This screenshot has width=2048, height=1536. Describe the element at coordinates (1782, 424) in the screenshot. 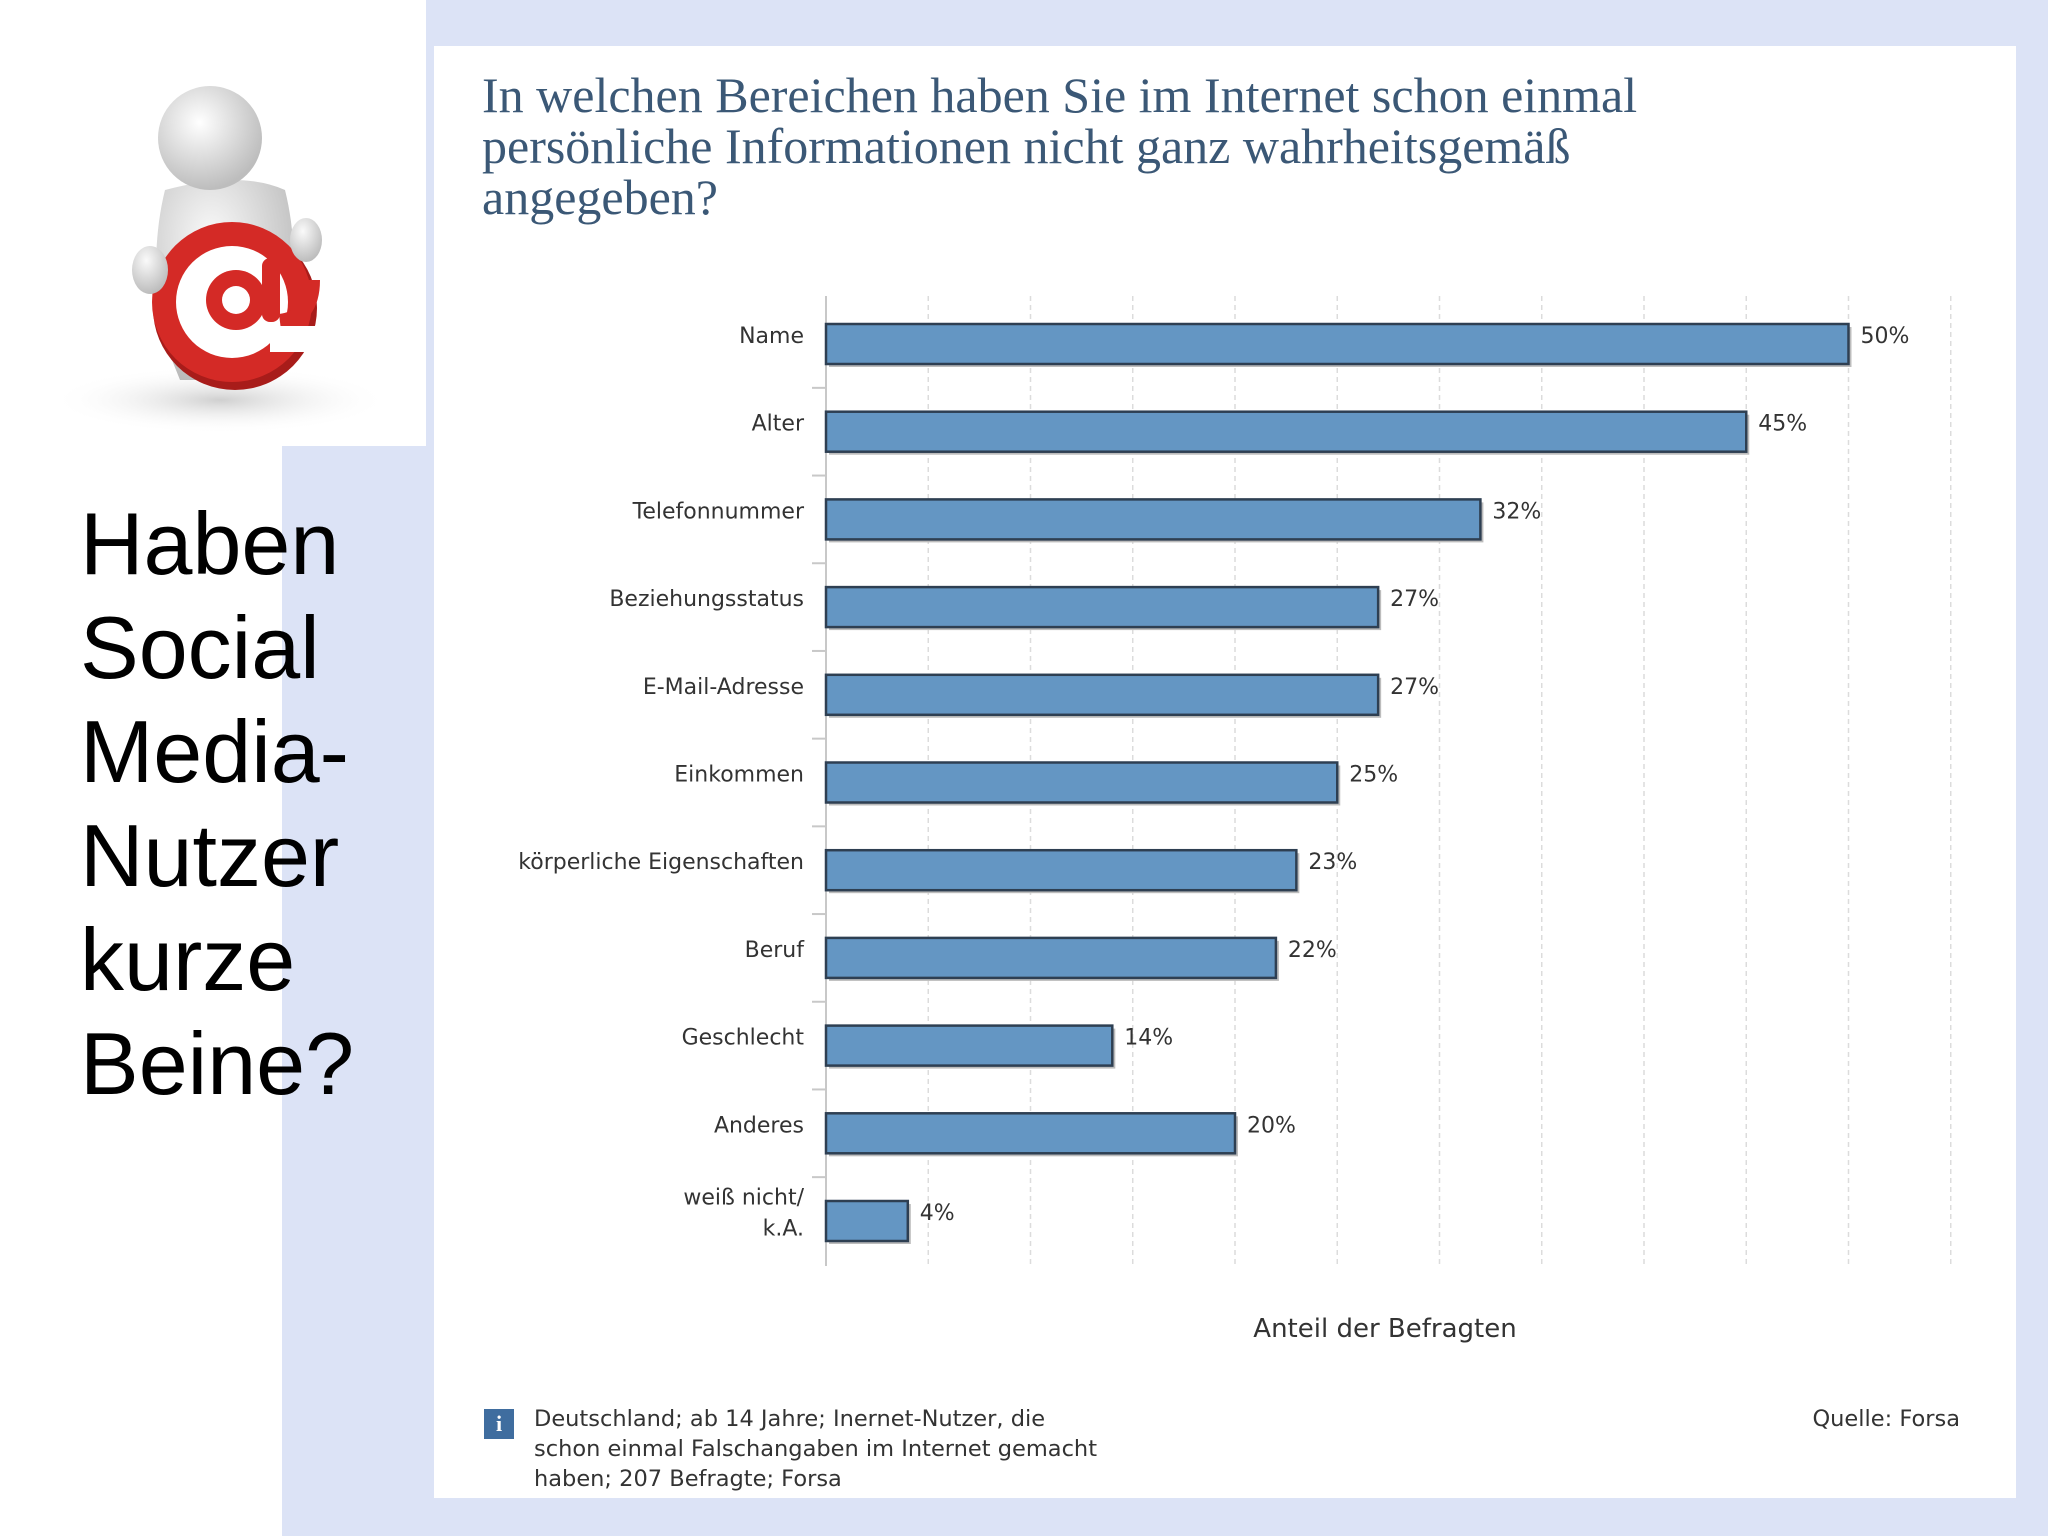

I see `bar-value-label: 45%` at that location.